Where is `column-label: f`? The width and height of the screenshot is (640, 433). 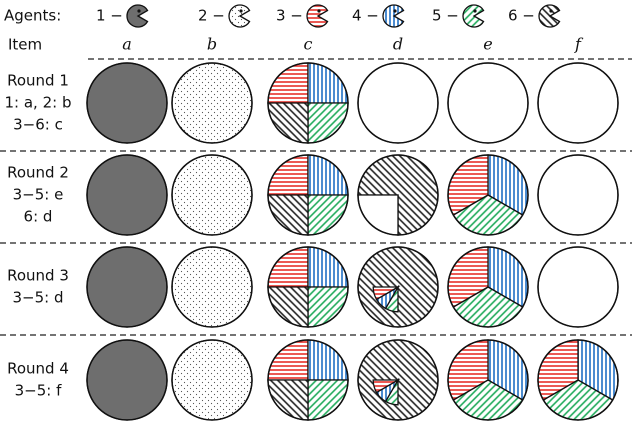
column-label: f is located at coordinates (579, 44).